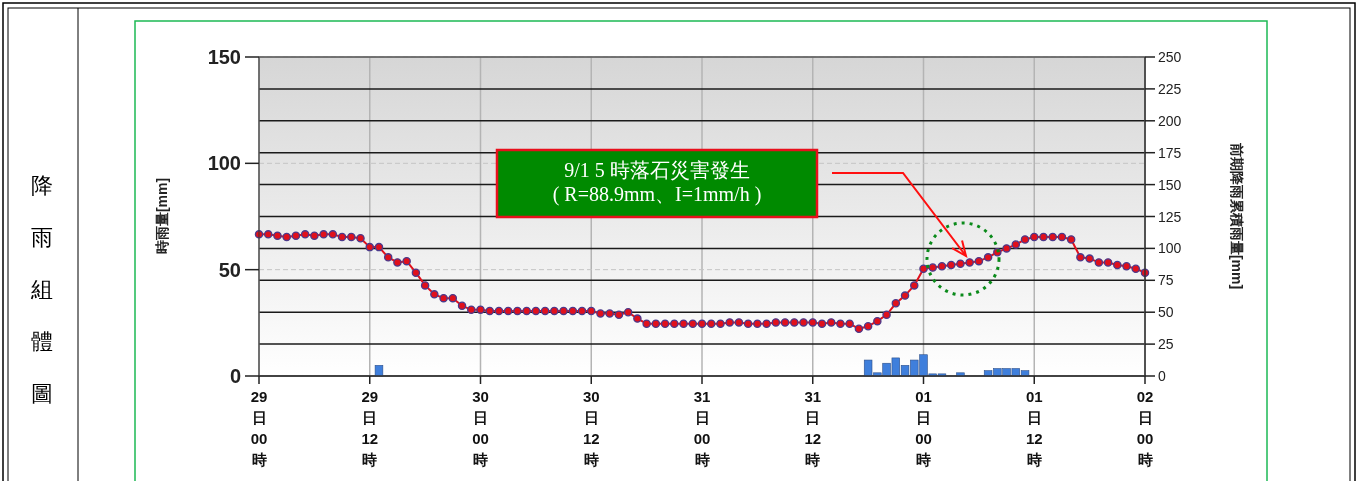 The image size is (1359, 481). What do you see at coordinates (224, 163) in the screenshot?
I see `y-tick-label: 100` at bounding box center [224, 163].